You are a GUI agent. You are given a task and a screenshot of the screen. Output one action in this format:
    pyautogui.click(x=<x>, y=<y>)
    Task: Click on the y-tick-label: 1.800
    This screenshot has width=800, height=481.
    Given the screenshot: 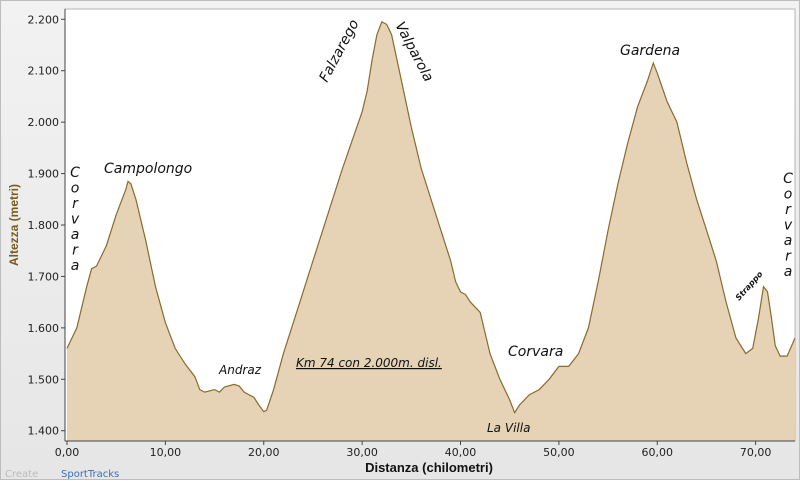 What is the action you would take?
    pyautogui.click(x=44, y=225)
    